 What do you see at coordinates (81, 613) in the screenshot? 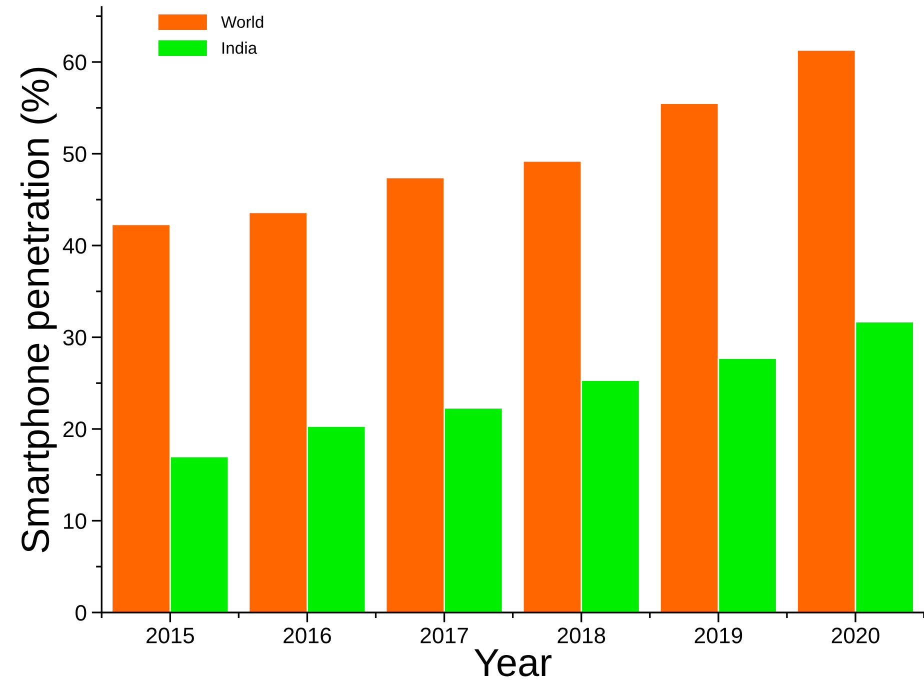
I see `y-tick-label: 0` at bounding box center [81, 613].